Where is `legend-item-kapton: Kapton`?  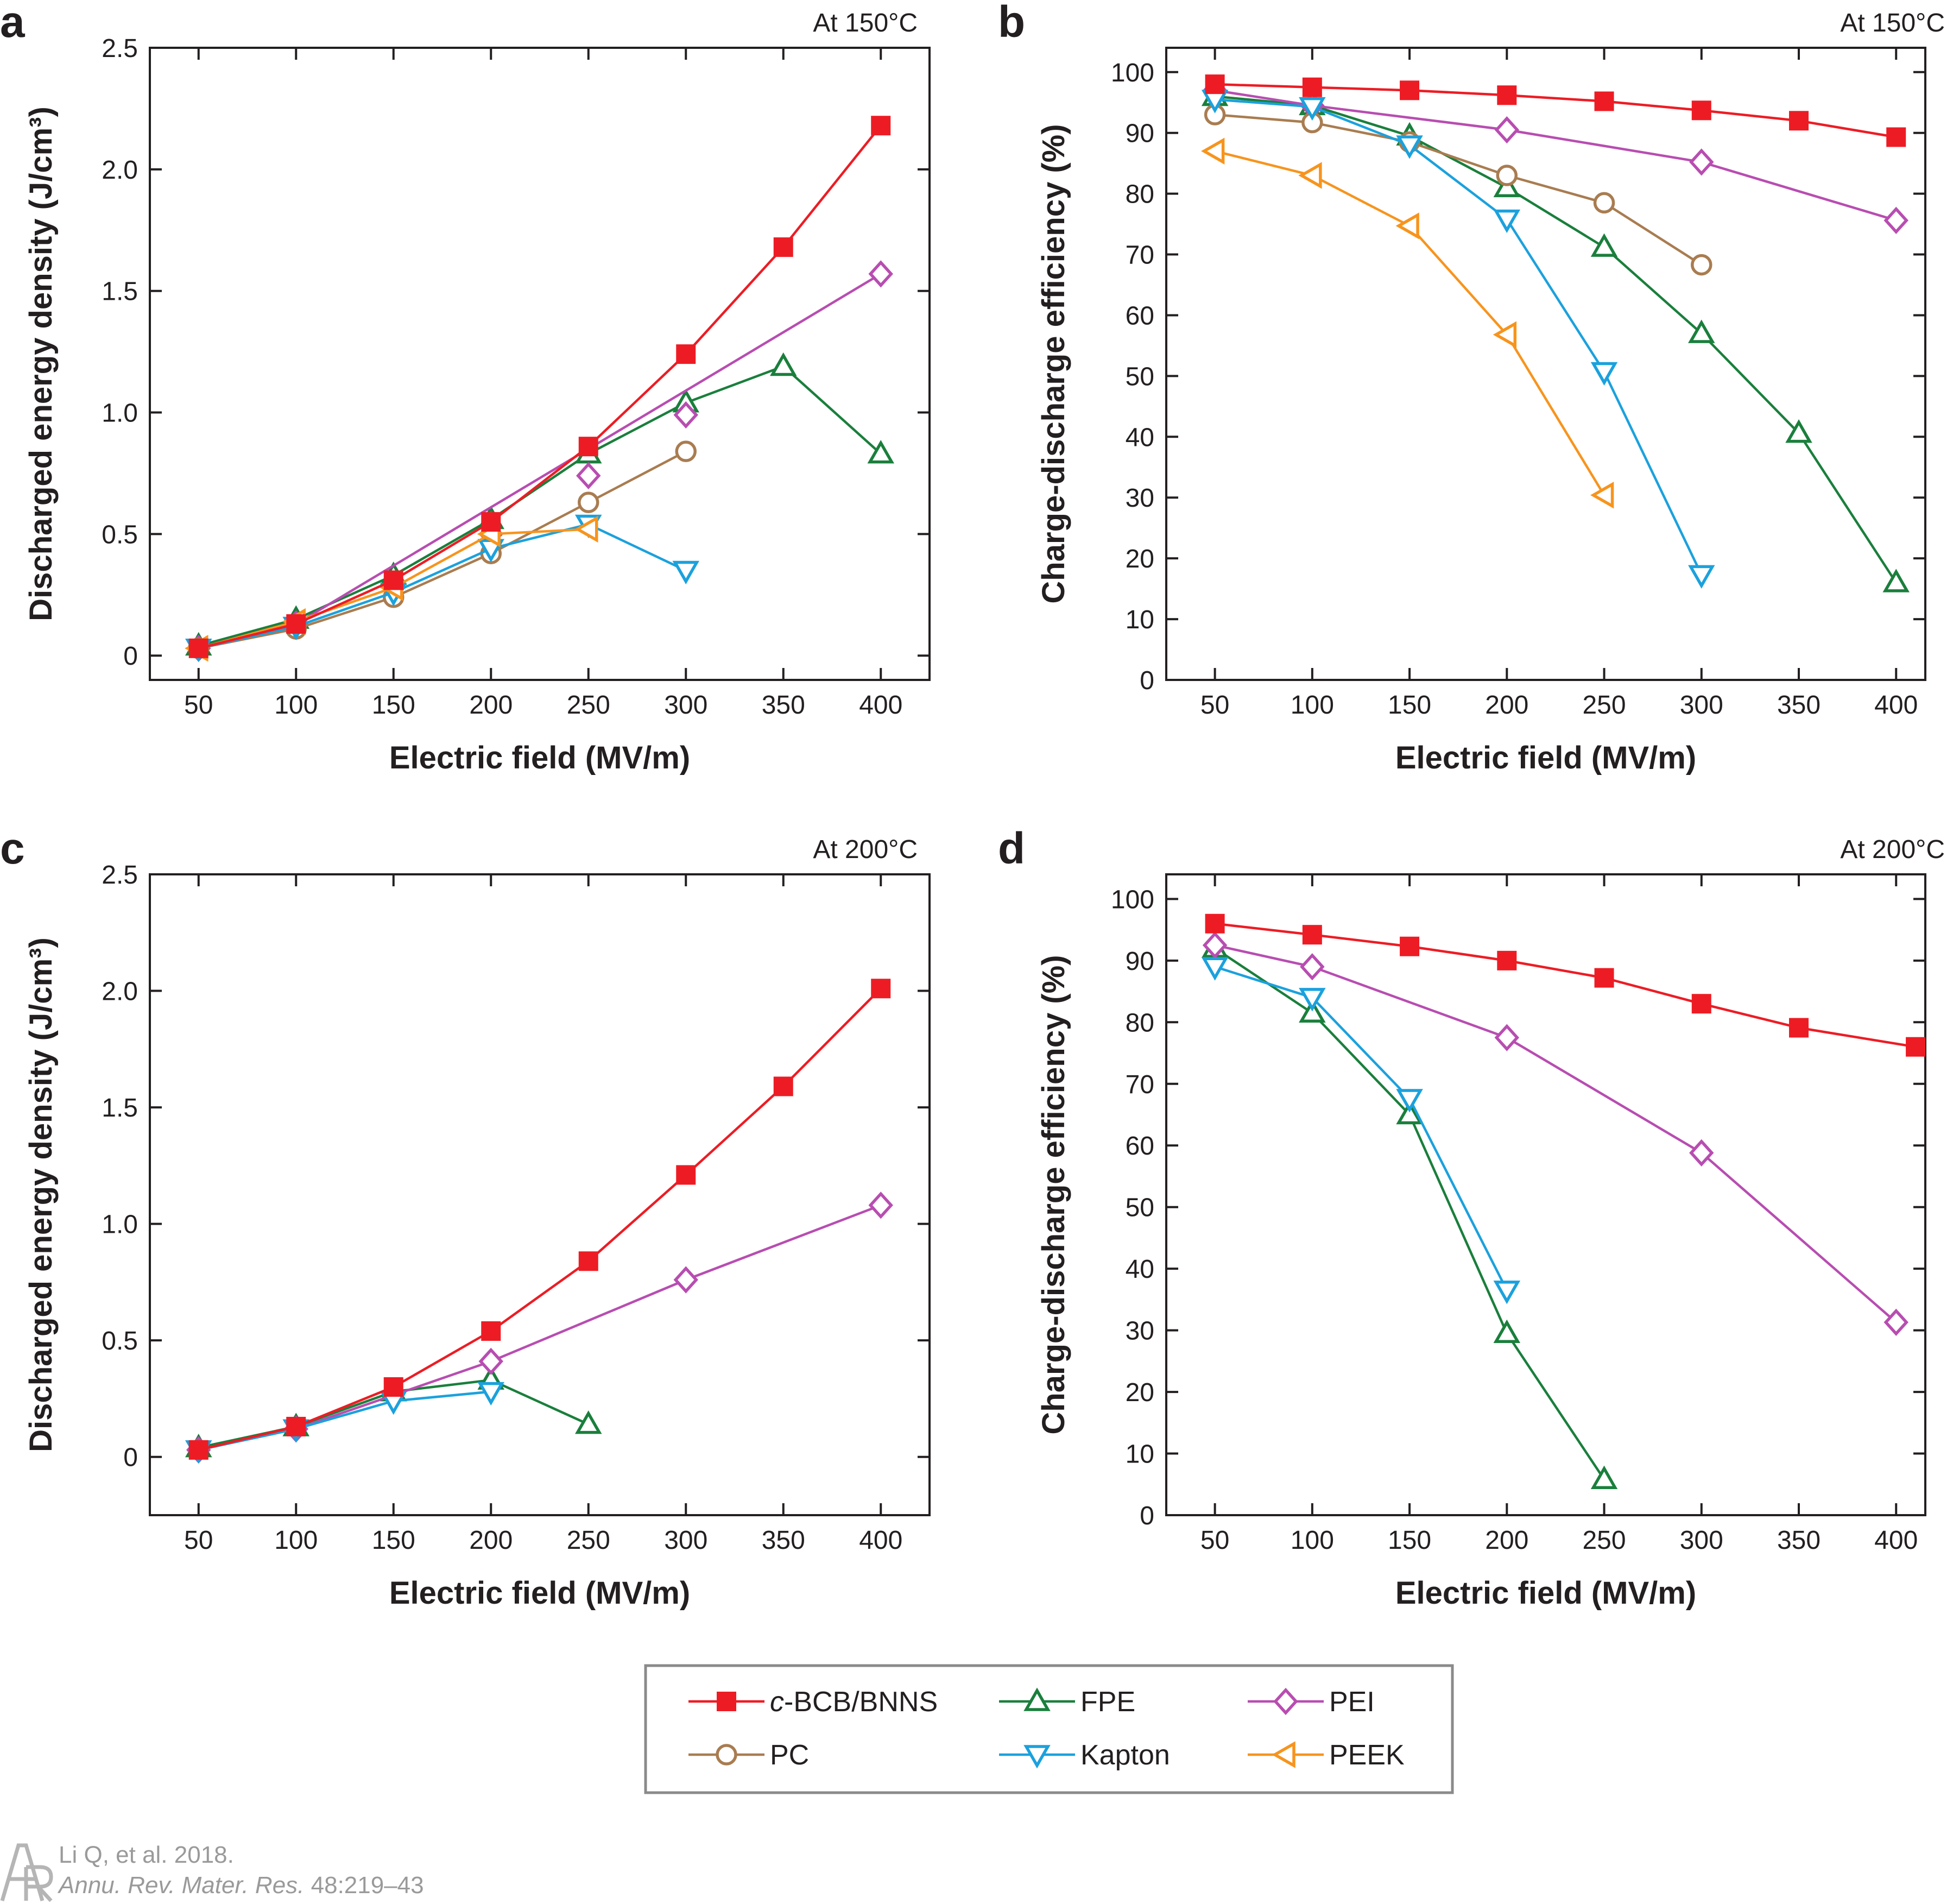
legend-item-kapton: Kapton is located at coordinates (1084, 1755).